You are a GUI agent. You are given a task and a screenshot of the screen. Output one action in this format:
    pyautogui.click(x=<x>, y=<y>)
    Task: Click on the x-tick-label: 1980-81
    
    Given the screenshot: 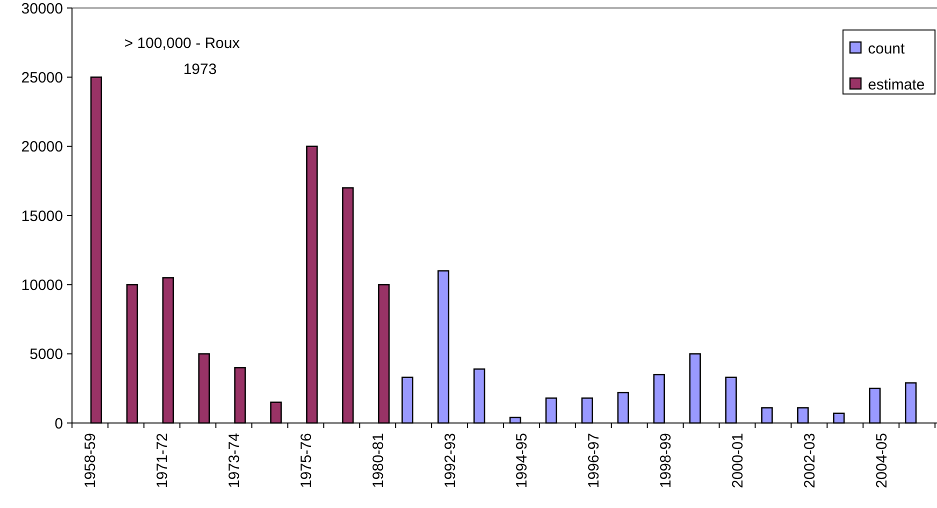 What is the action you would take?
    pyautogui.click(x=378, y=460)
    